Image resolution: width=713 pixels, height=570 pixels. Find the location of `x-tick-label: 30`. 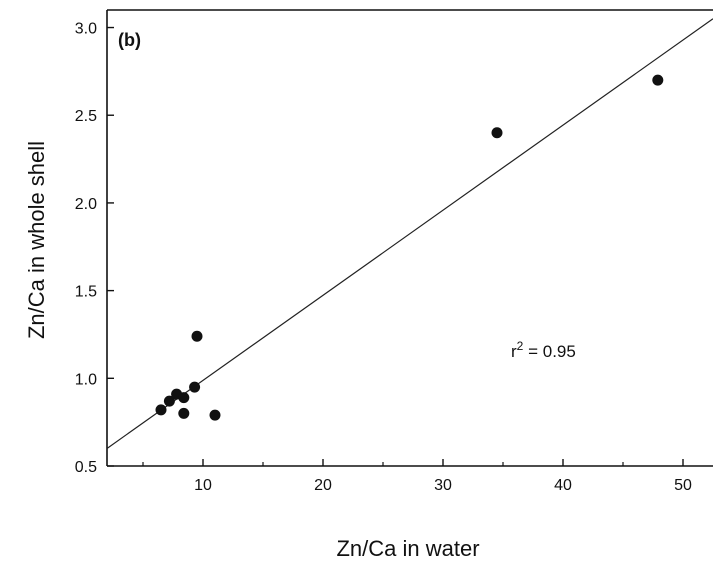

x-tick-label: 30 is located at coordinates (443, 485).